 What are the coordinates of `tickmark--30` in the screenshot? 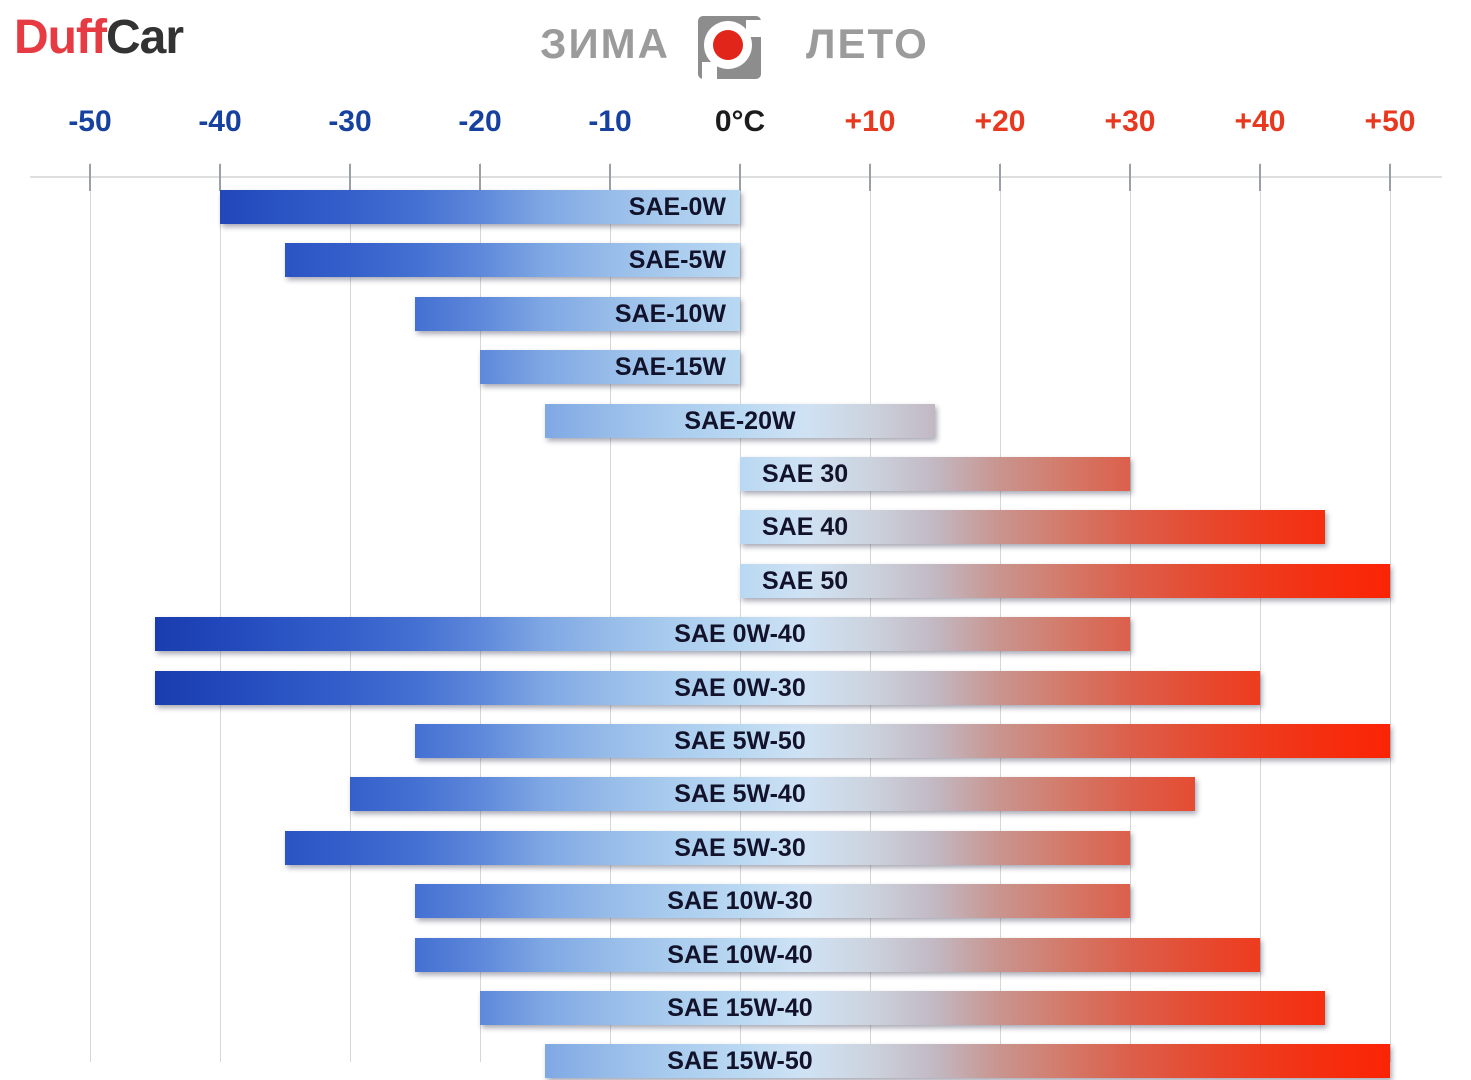 It's located at (350, 177).